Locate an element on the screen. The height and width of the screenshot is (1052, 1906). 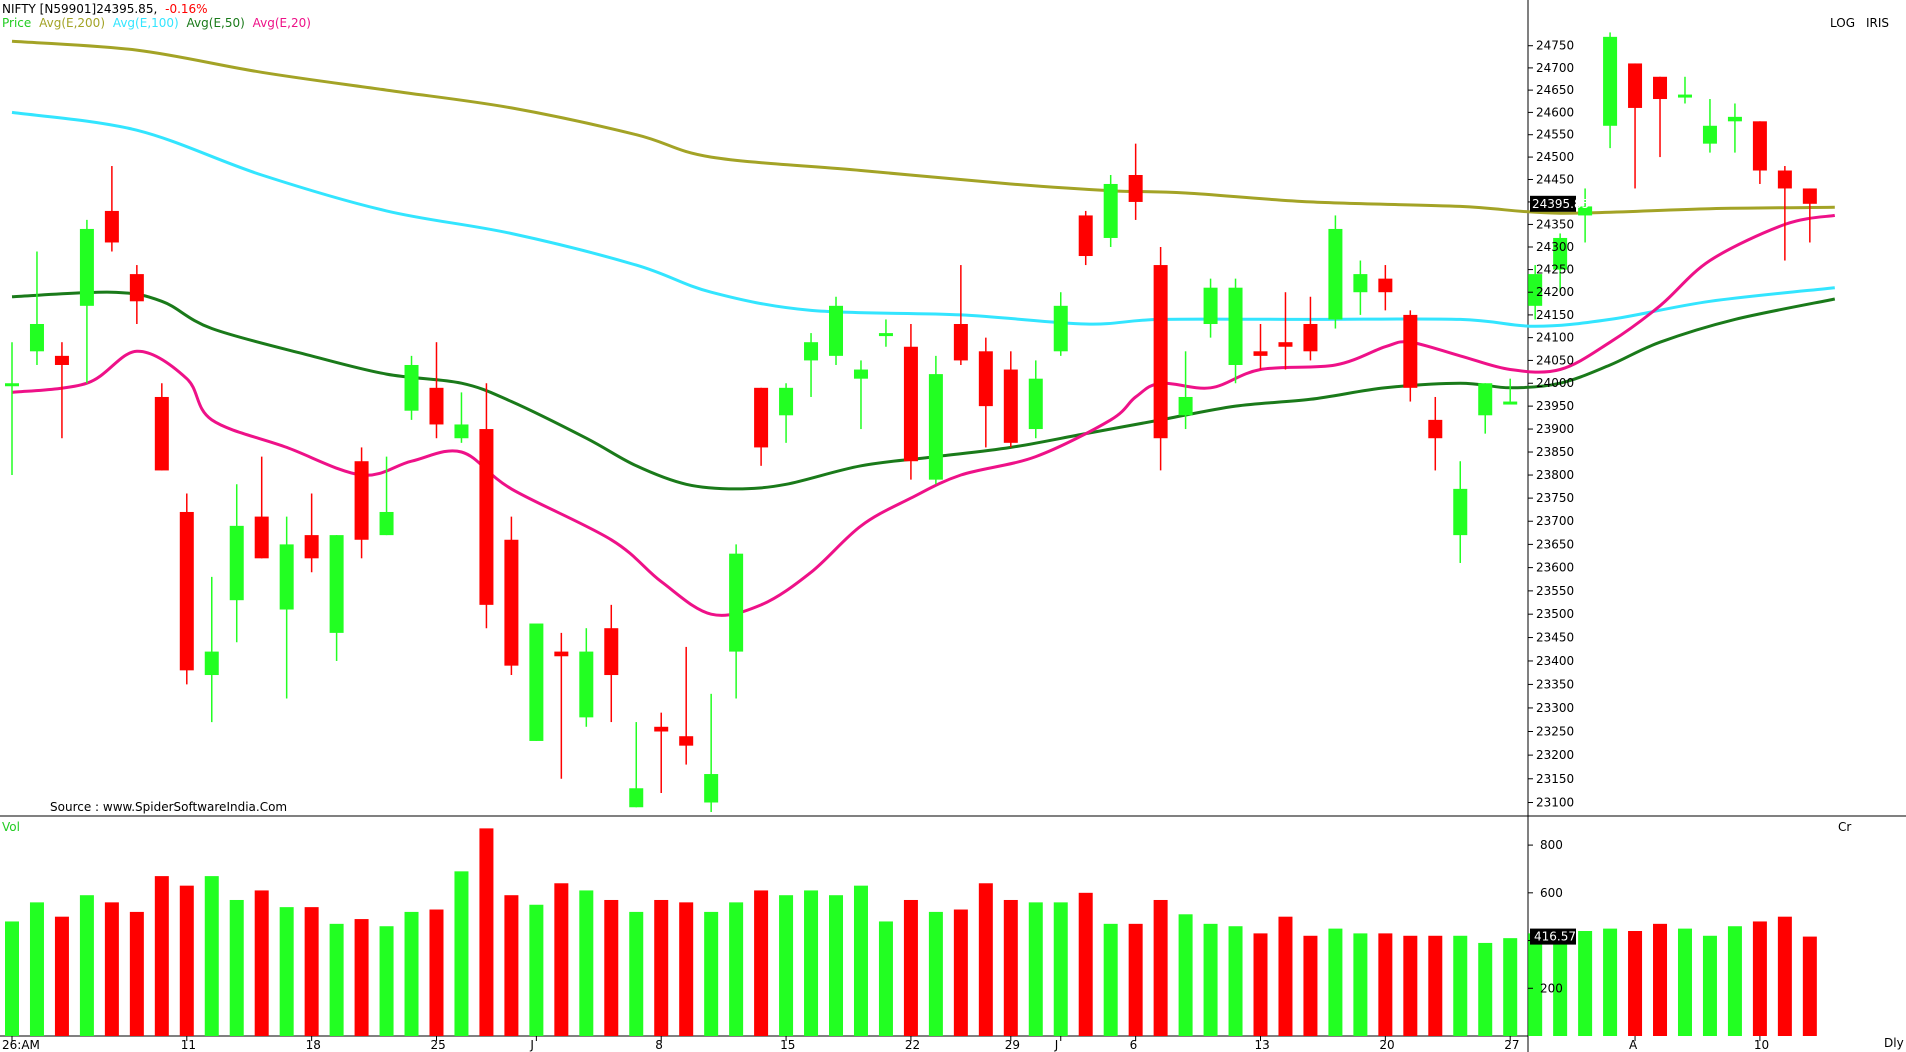
price-tick-label: 23750 is located at coordinates (1555, 498).